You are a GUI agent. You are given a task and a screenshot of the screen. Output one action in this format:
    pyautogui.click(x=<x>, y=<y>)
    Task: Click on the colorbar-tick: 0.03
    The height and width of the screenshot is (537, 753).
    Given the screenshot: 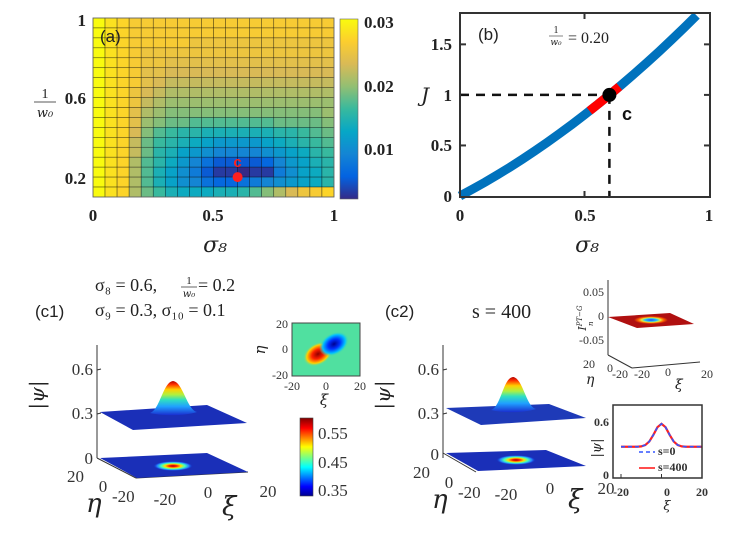 What is the action you would take?
    pyautogui.click(x=379, y=22)
    